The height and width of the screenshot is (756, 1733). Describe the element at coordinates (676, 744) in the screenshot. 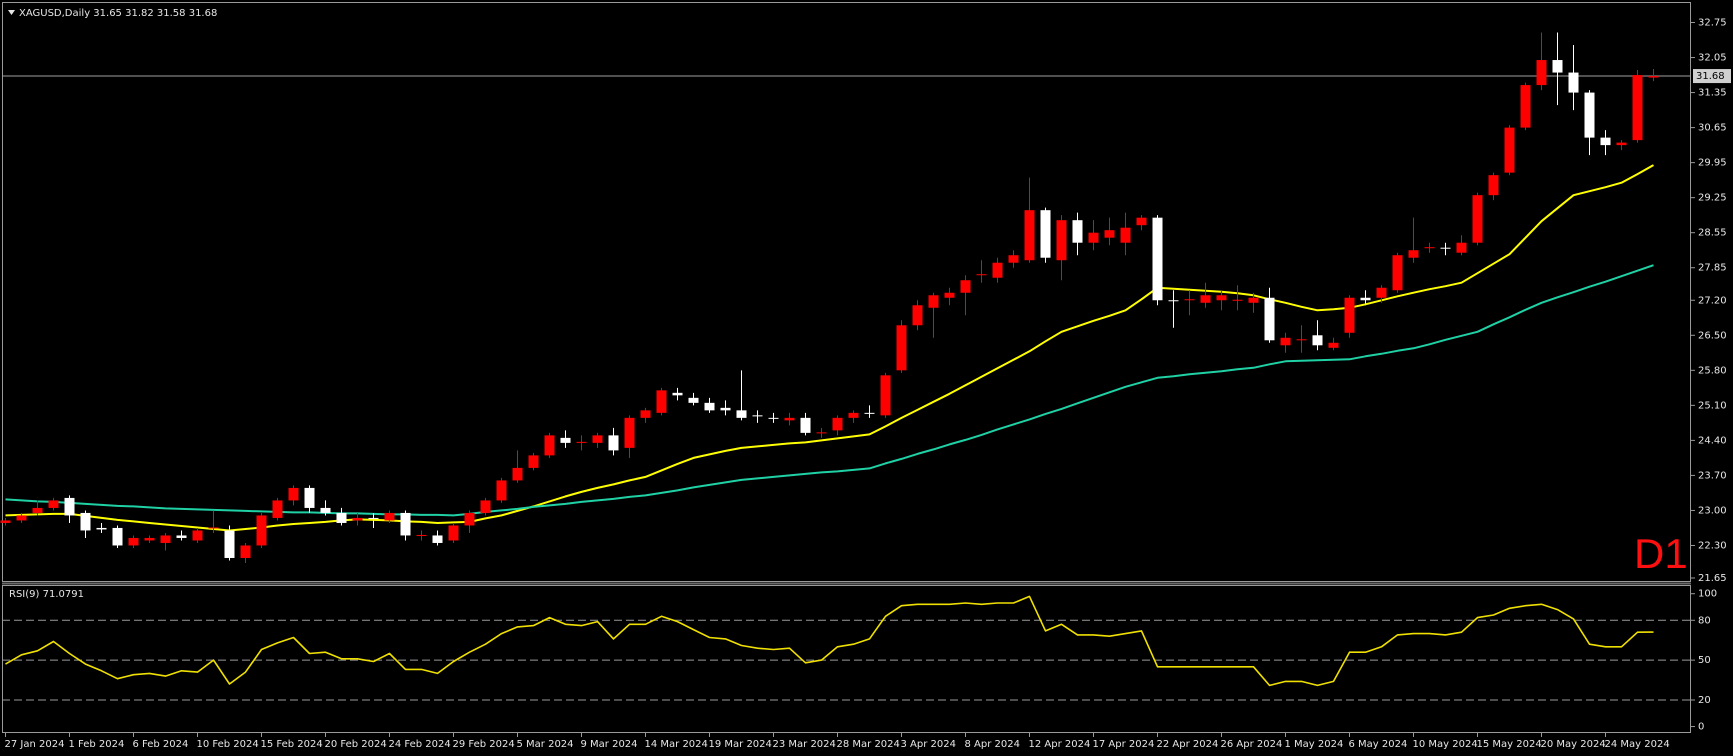

I see `x-tick-label: 14 Mar 2024` at that location.